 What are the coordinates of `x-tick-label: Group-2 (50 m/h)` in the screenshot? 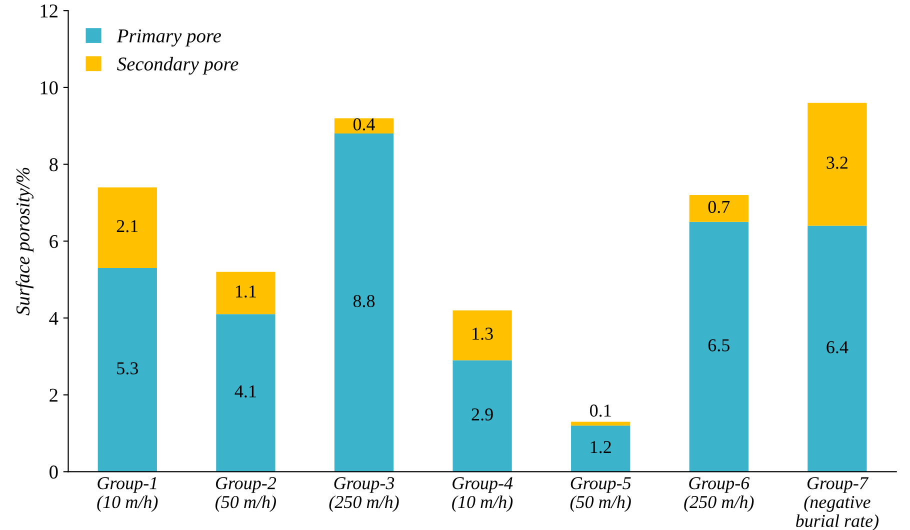 It's located at (245, 494).